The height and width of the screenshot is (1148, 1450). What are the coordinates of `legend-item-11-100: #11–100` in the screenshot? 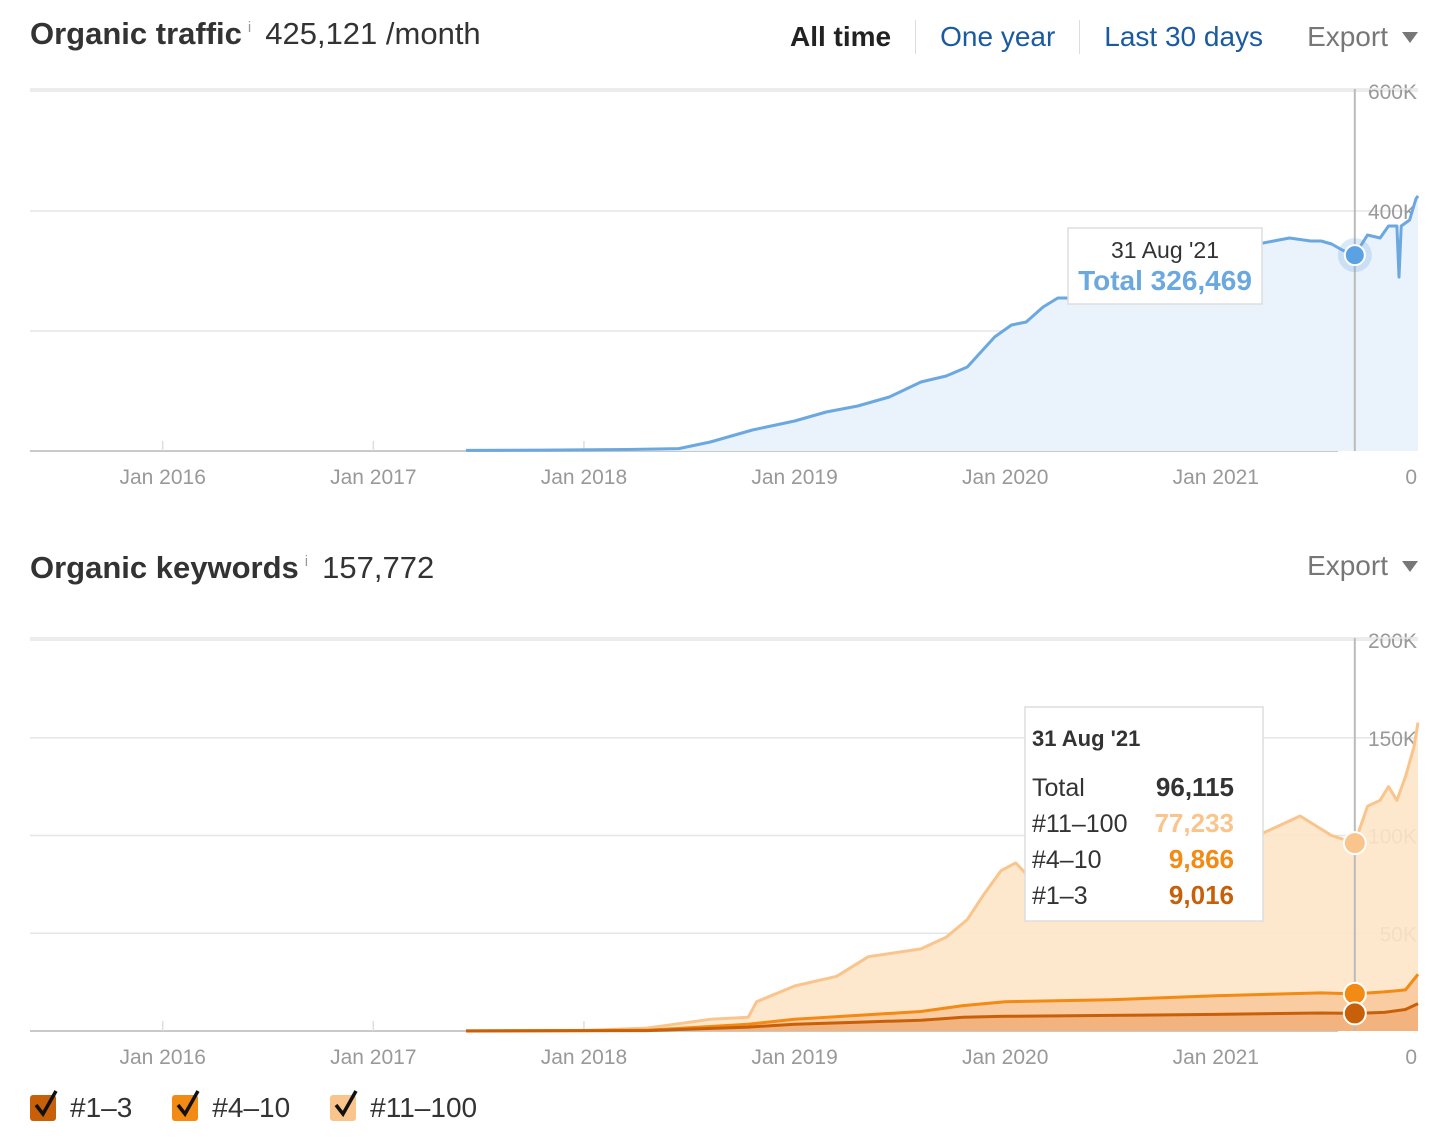 It's located at (404, 1107).